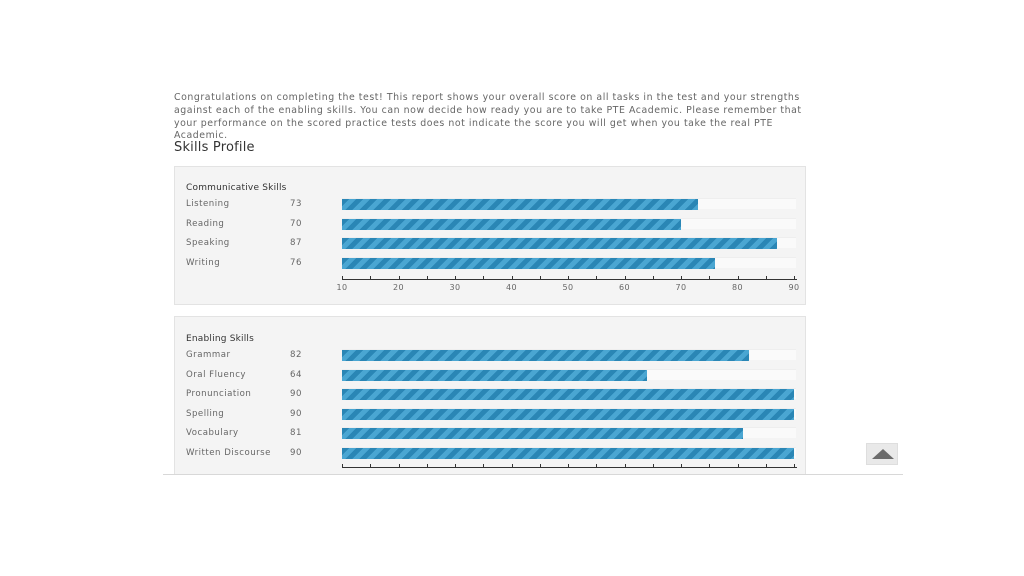 This screenshot has height=576, width=1024. What do you see at coordinates (398, 287) in the screenshot?
I see `tick-label: 20` at bounding box center [398, 287].